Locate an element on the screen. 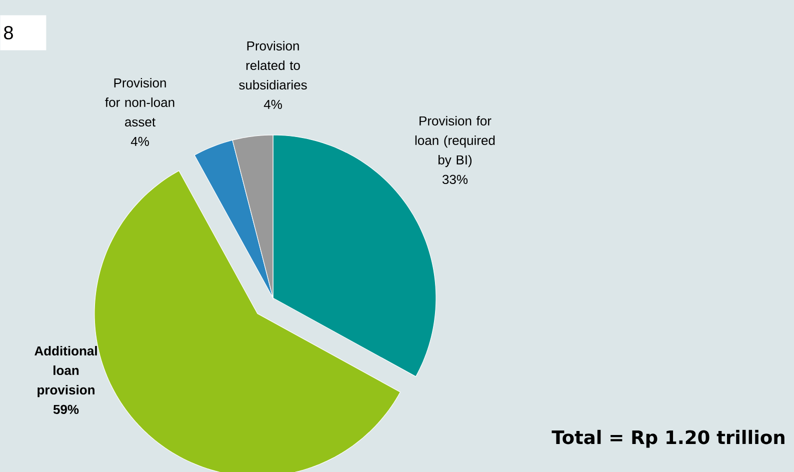 The image size is (794, 472). text: Total = Rp 1.20 trillion is located at coordinates (668, 439).